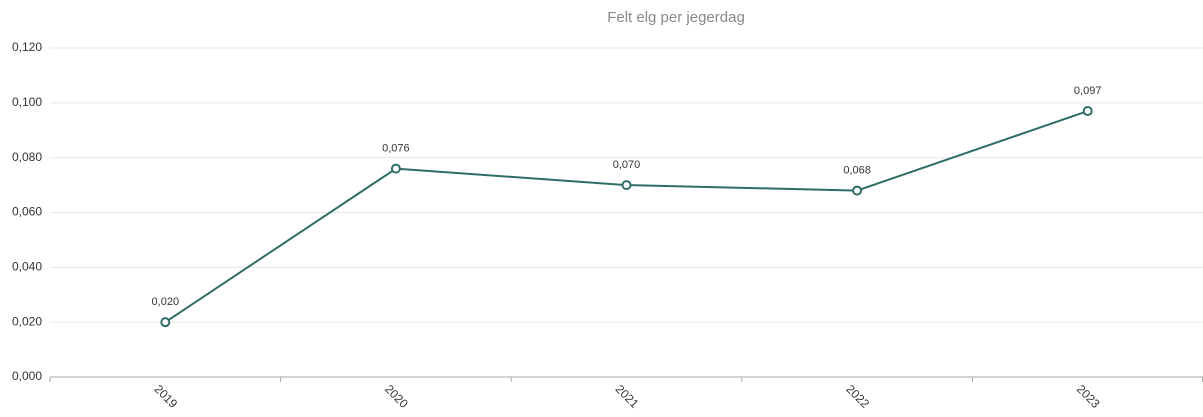  Describe the element at coordinates (857, 396) in the screenshot. I see `x-tick-label: 2022` at that location.